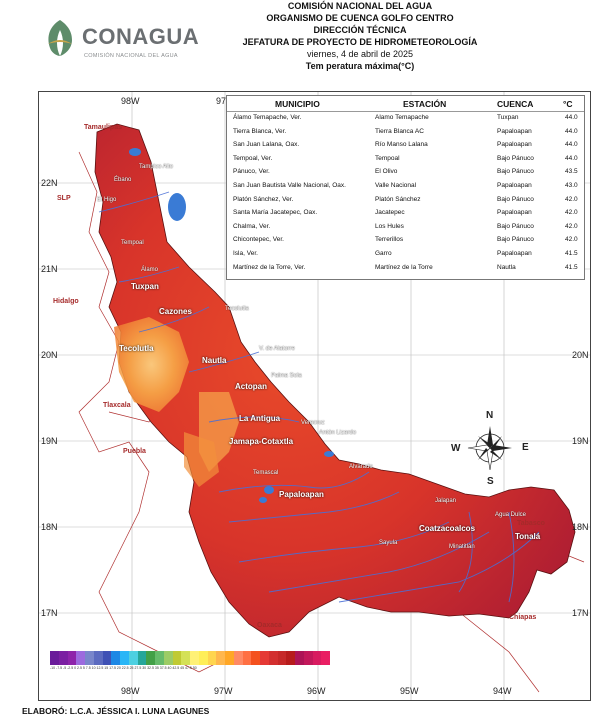 Image resolution: width=614 pixels, height=721 pixels. I want to click on place-label-tampico: Tampico Alto, so click(156, 167).